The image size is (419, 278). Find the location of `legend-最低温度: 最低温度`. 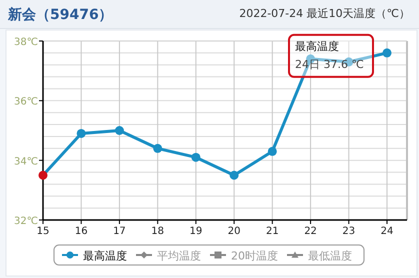

legend-最低温度: 最低温度 is located at coordinates (319, 256).